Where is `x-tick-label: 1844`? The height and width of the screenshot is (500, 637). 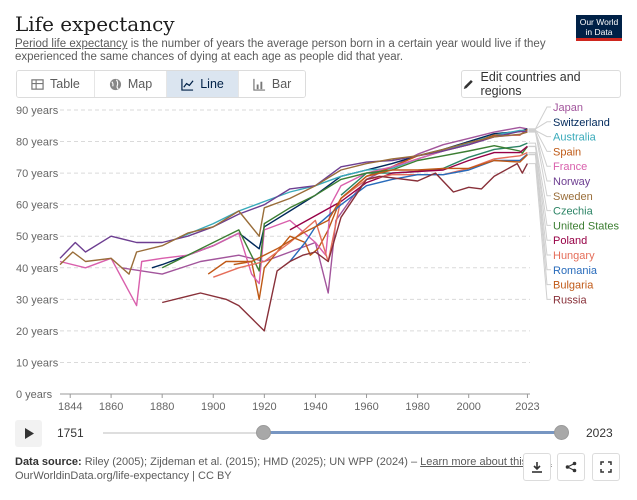
x-tick-label: 1844 is located at coordinates (70, 407).